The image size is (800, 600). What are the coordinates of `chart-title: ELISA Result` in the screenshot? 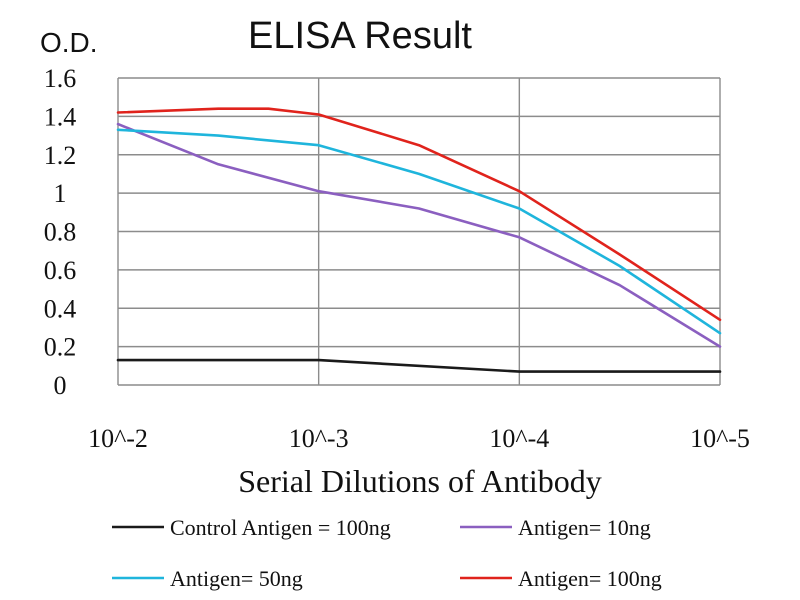 It's located at (360, 36).